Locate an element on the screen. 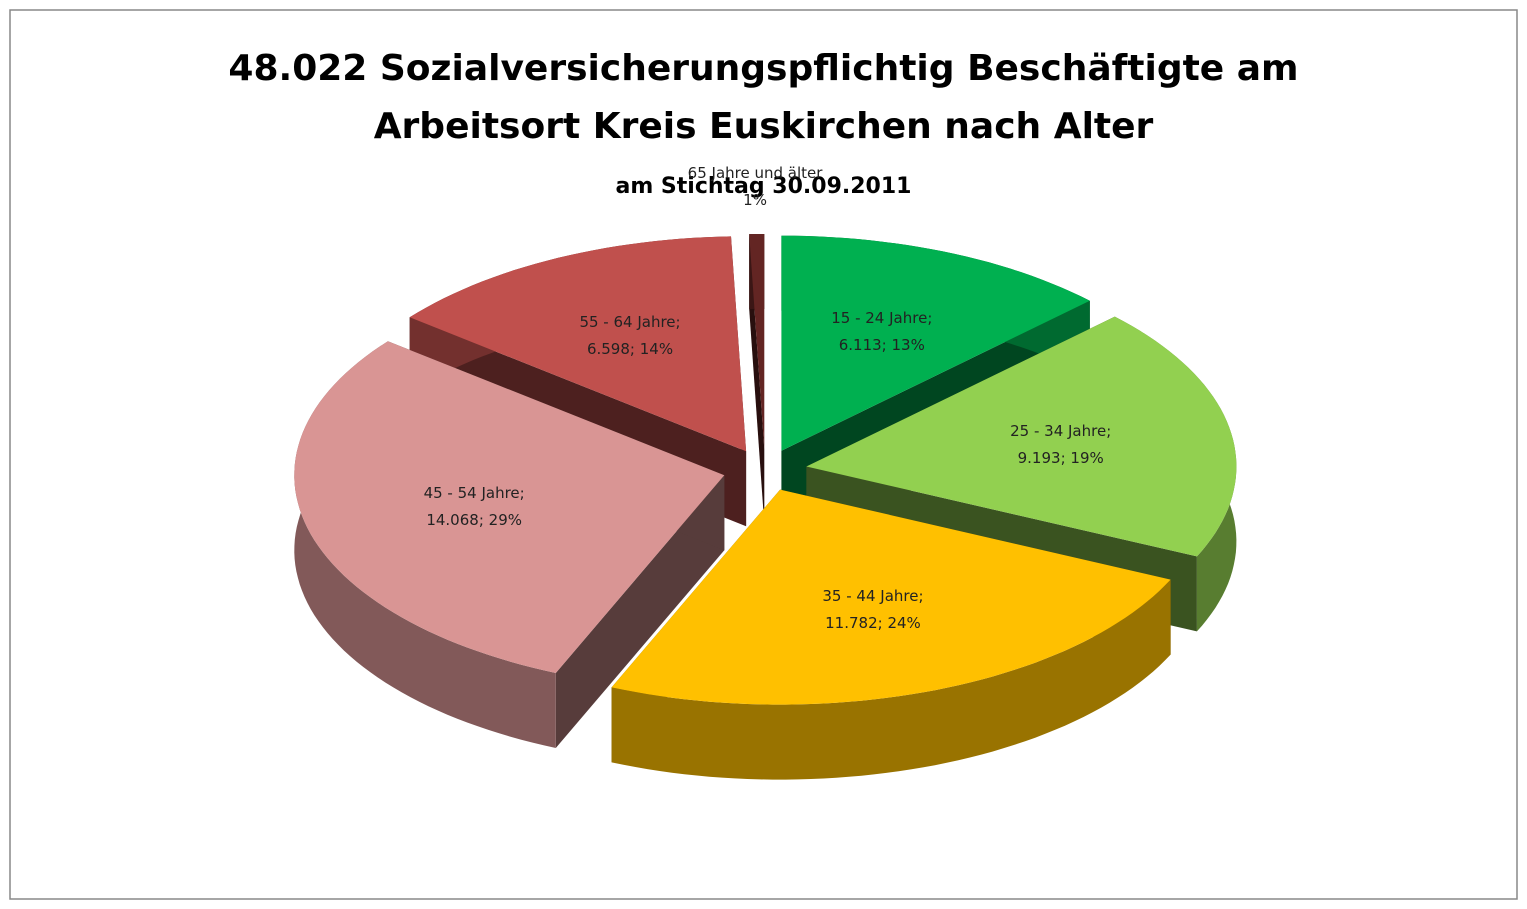 Image resolution: width=1527 pixels, height=909 pixels. category-label: 25 - 34 Jahre is located at coordinates (1058, 430).